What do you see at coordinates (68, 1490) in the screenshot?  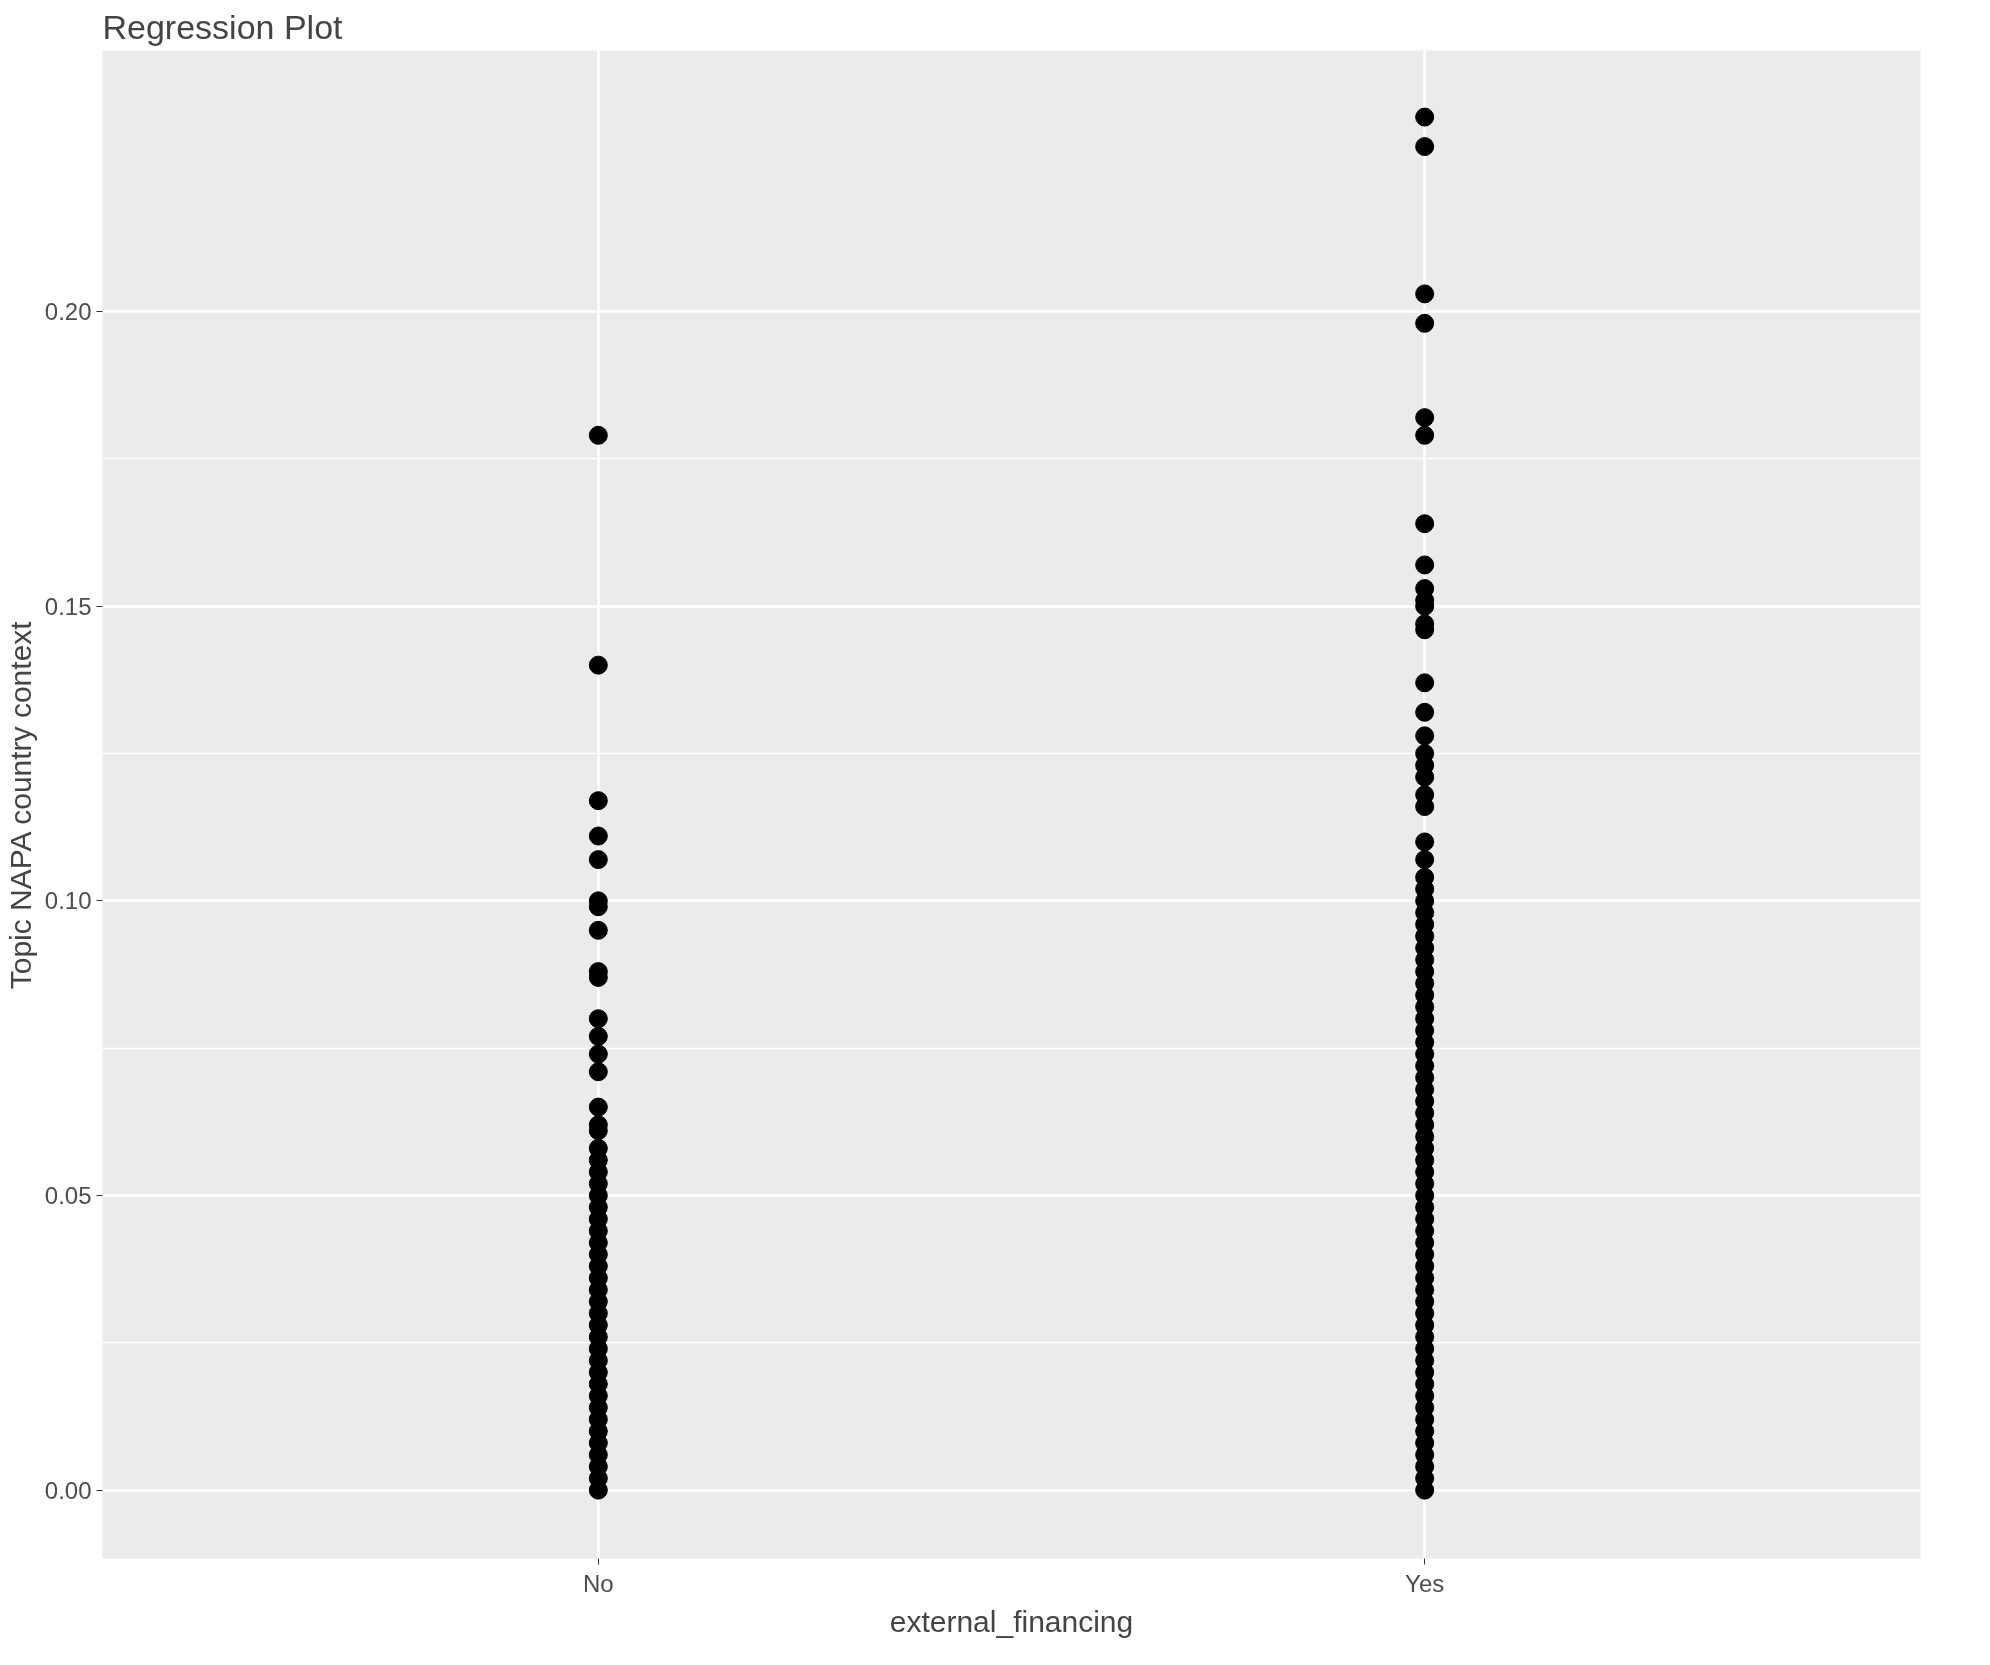 I see `y-tick-label: 0.00` at bounding box center [68, 1490].